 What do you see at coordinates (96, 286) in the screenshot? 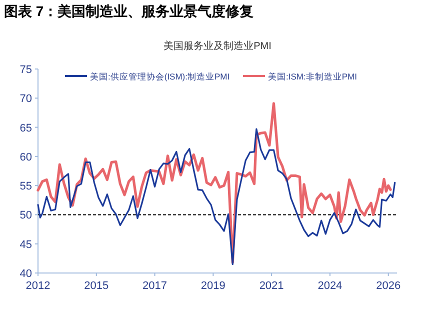
I see `x-tick-label: 2015` at bounding box center [96, 286].